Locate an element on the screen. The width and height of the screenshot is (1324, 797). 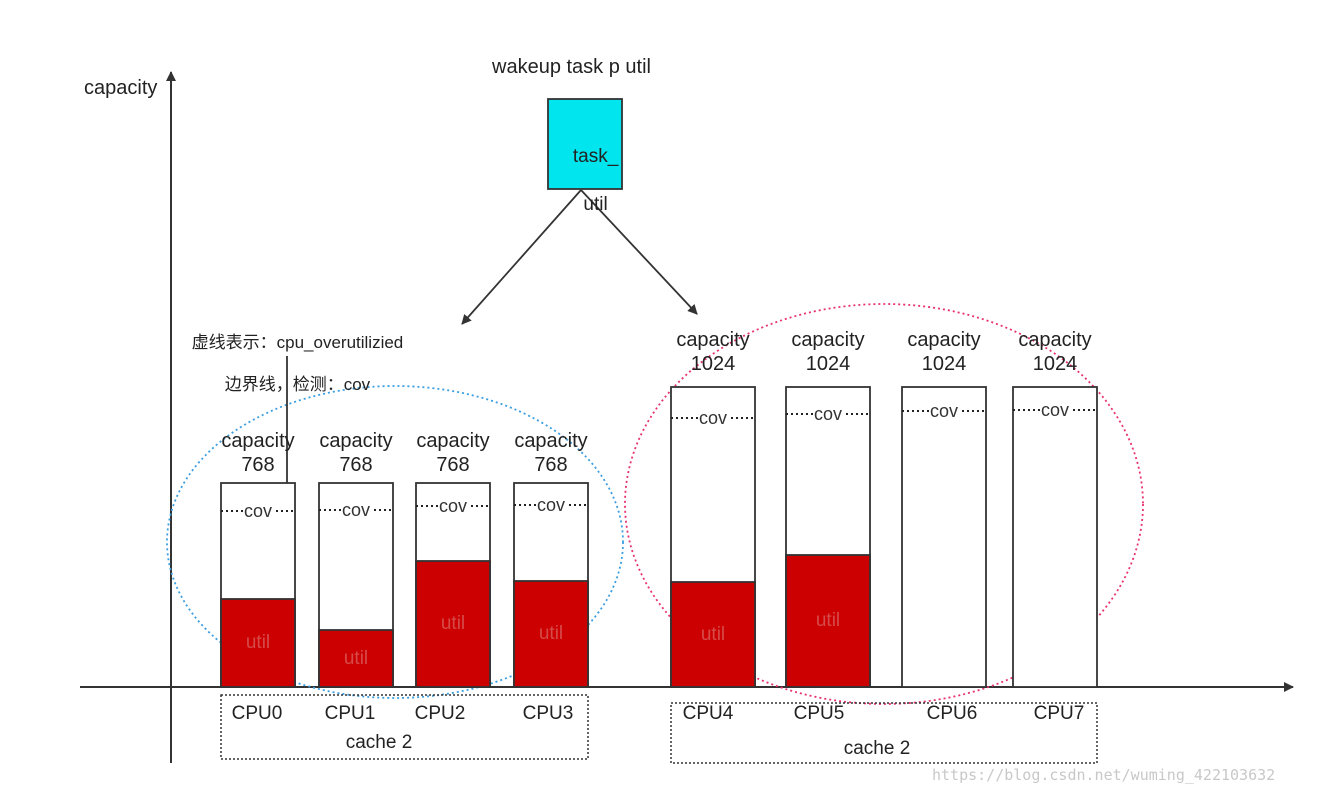
big-cache-box is located at coordinates (884, 733).